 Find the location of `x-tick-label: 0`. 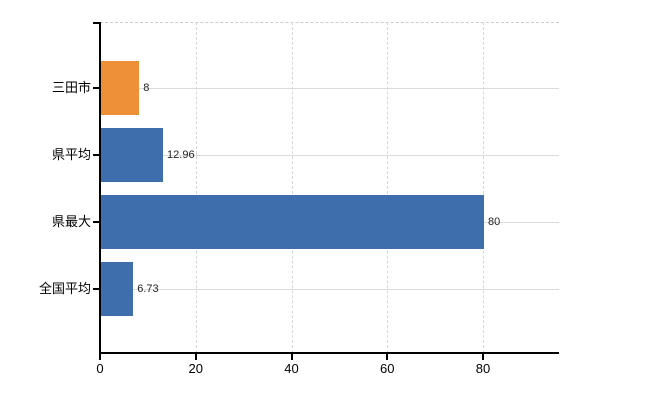

x-tick-label: 0 is located at coordinates (100, 368).